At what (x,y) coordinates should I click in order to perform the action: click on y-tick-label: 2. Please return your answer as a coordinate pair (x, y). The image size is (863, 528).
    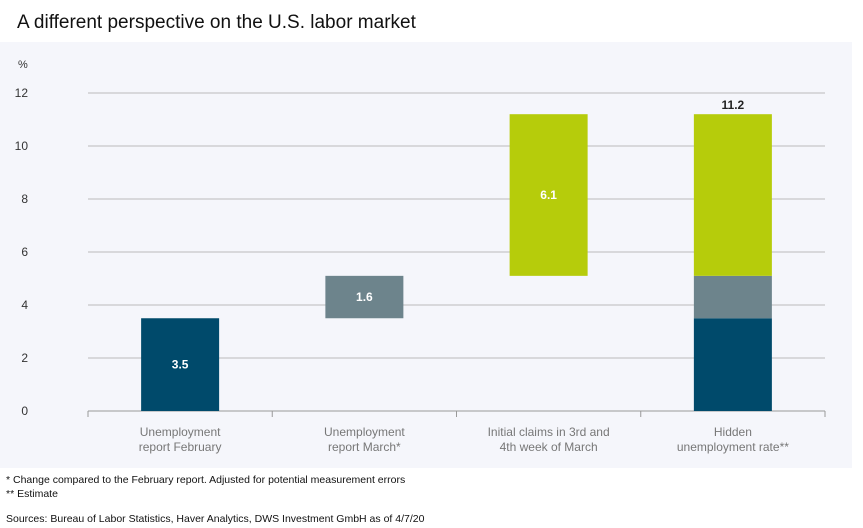
    Looking at the image, I should click on (24, 358).